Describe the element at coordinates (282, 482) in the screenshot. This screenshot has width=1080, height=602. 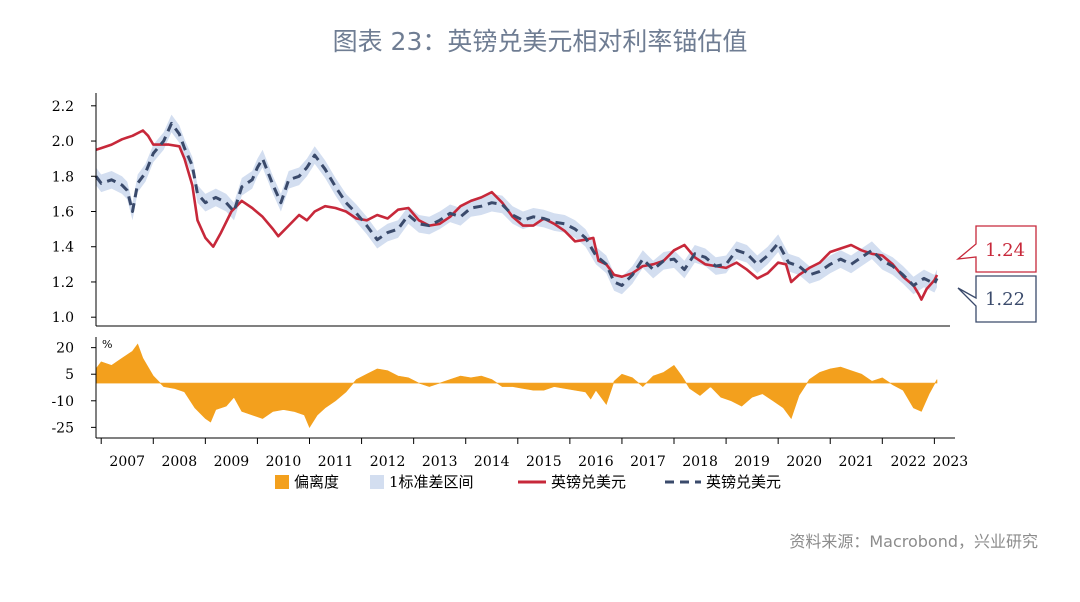
I see `legend-swatch-deviation` at that location.